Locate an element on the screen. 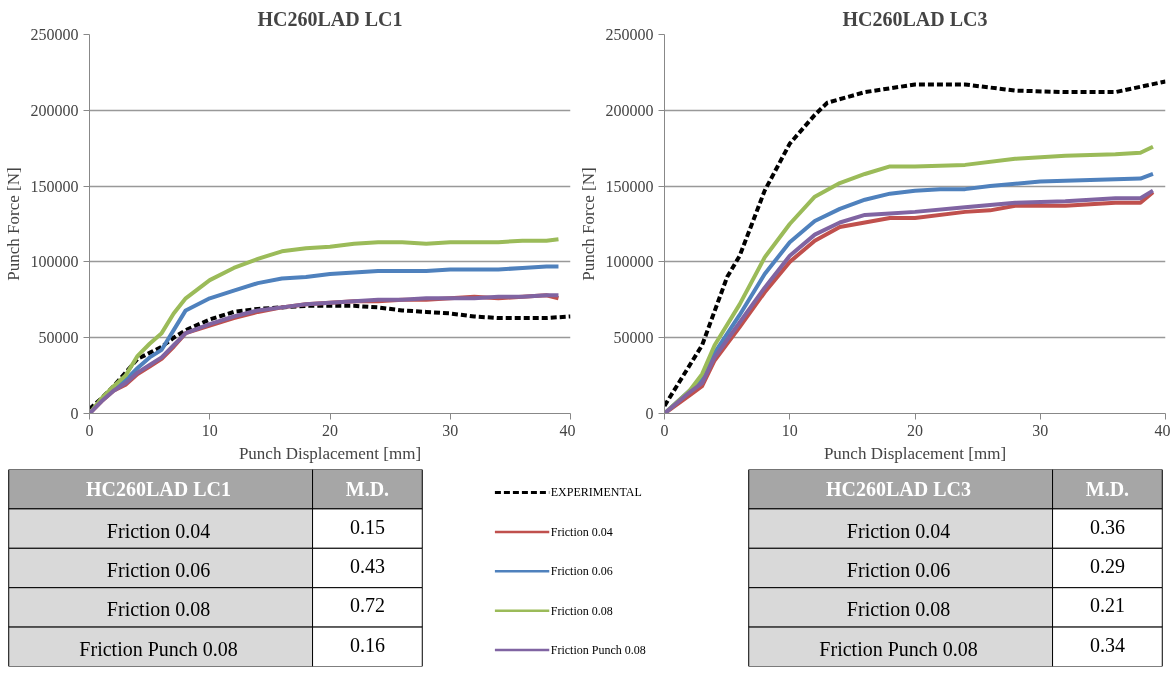 The image size is (1173, 675). chart-title: HC260LAD LC1 is located at coordinates (330, 18).